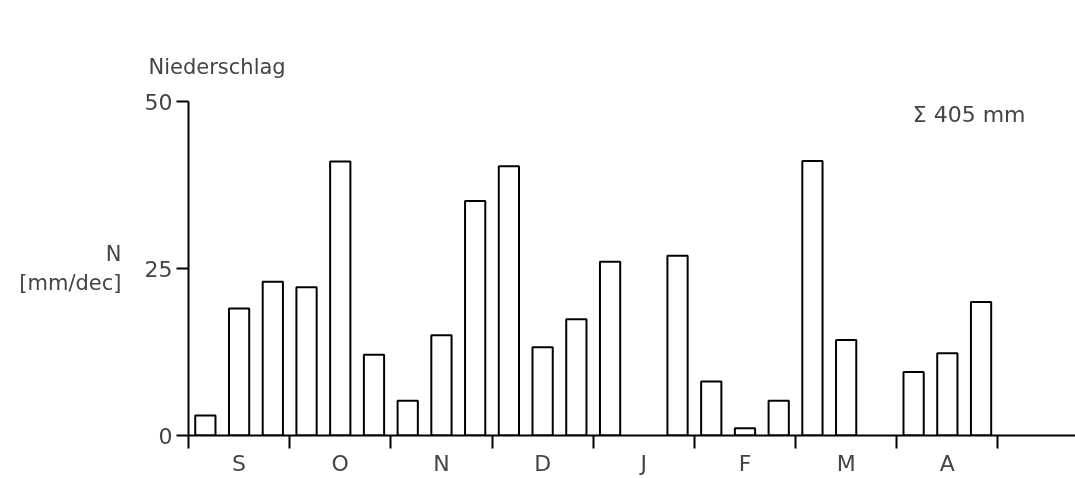  I want to click on y-tick-label: 0, so click(165, 436).